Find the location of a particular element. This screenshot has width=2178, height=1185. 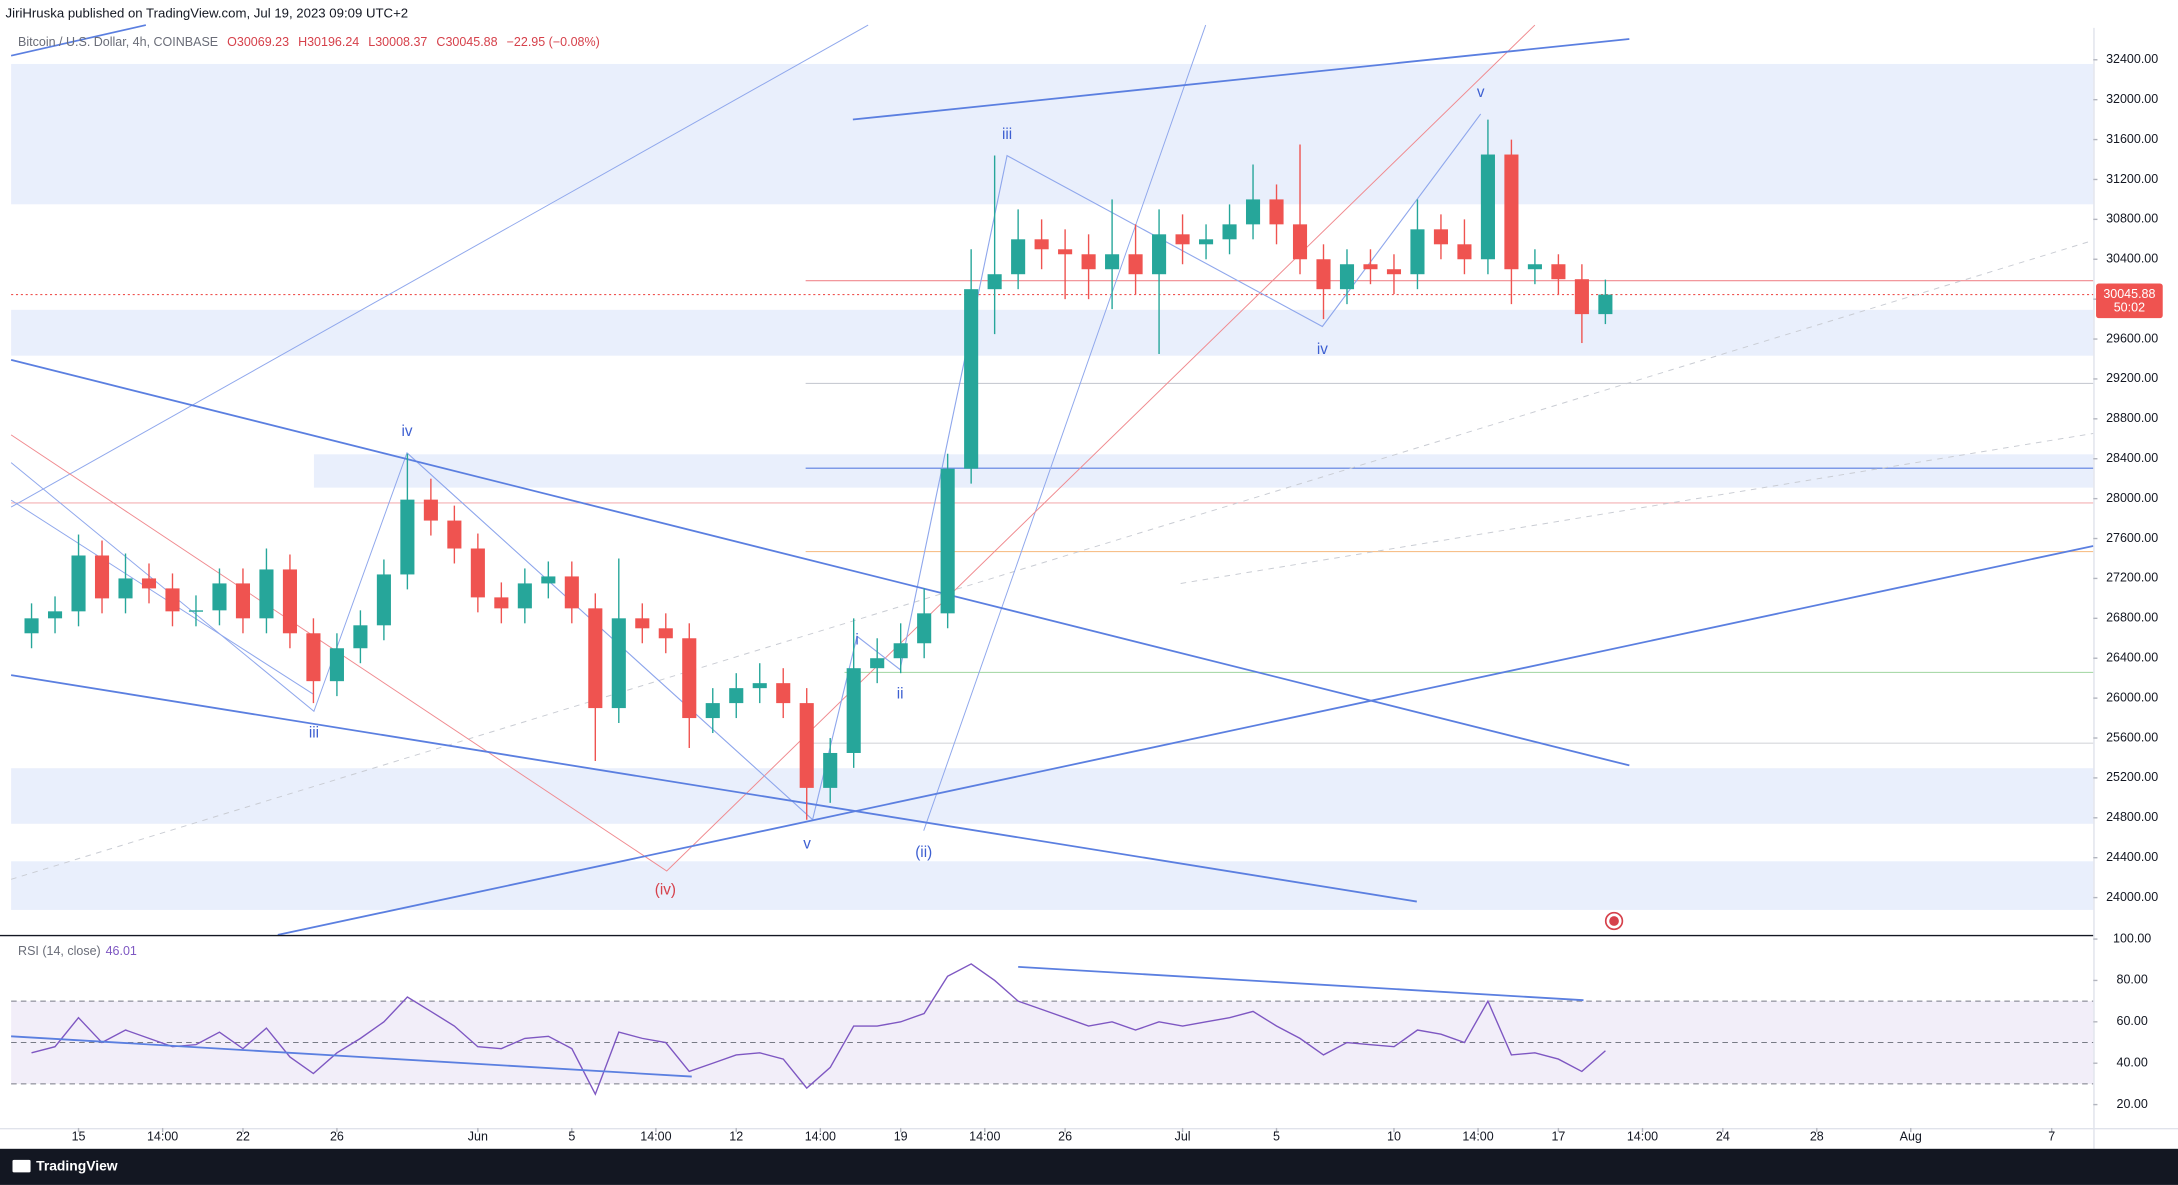

footer-logo: TradingView is located at coordinates (77, 1166).